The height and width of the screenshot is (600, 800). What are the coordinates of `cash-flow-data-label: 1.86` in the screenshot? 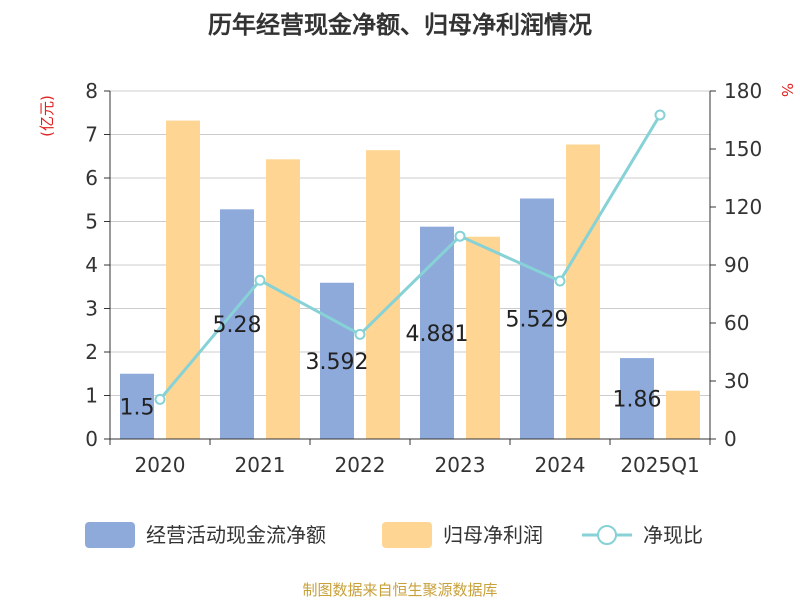 It's located at (637, 400).